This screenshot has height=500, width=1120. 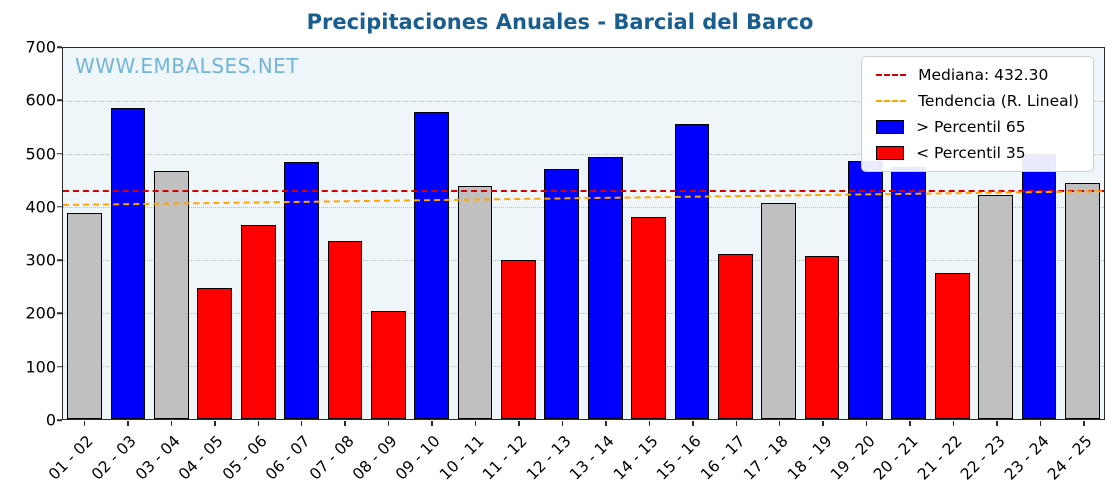 I want to click on x-slot: 01 - 02, so click(x=75, y=459).